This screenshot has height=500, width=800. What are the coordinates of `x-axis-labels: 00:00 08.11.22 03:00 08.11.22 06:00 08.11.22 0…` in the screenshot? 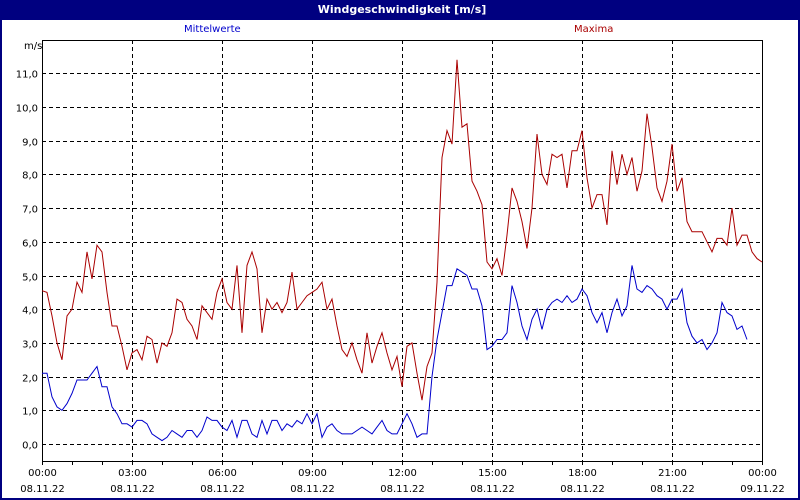 It's located at (402, 481).